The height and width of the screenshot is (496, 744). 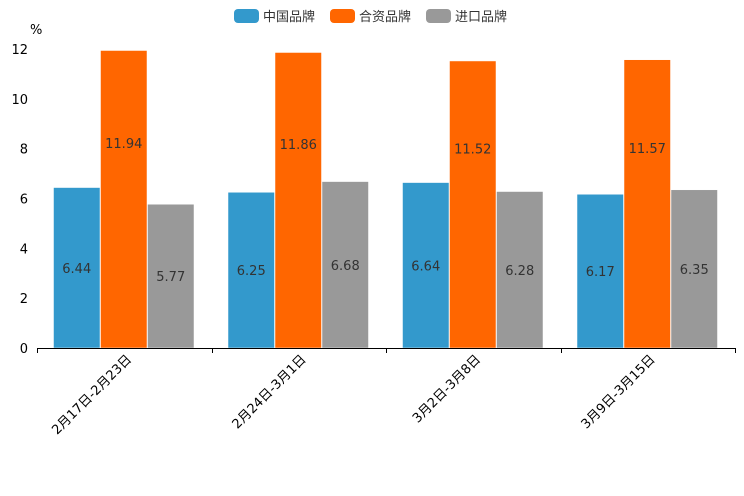 What do you see at coordinates (298, 145) in the screenshot?
I see `data-label: 11.86` at bounding box center [298, 145].